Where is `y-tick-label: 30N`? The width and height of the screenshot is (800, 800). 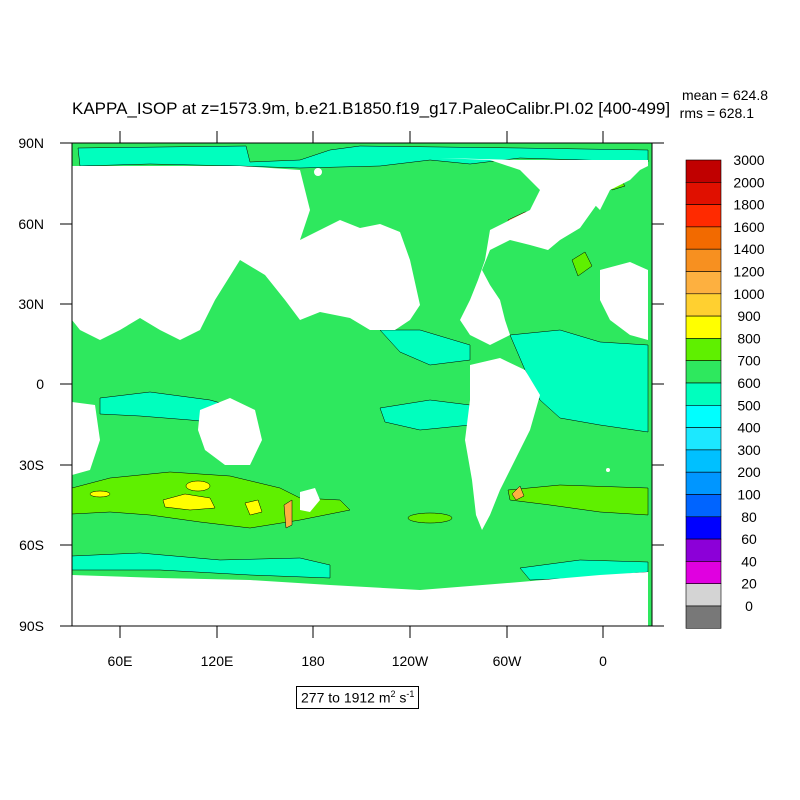
y-tick-label: 30N is located at coordinates (31, 304).